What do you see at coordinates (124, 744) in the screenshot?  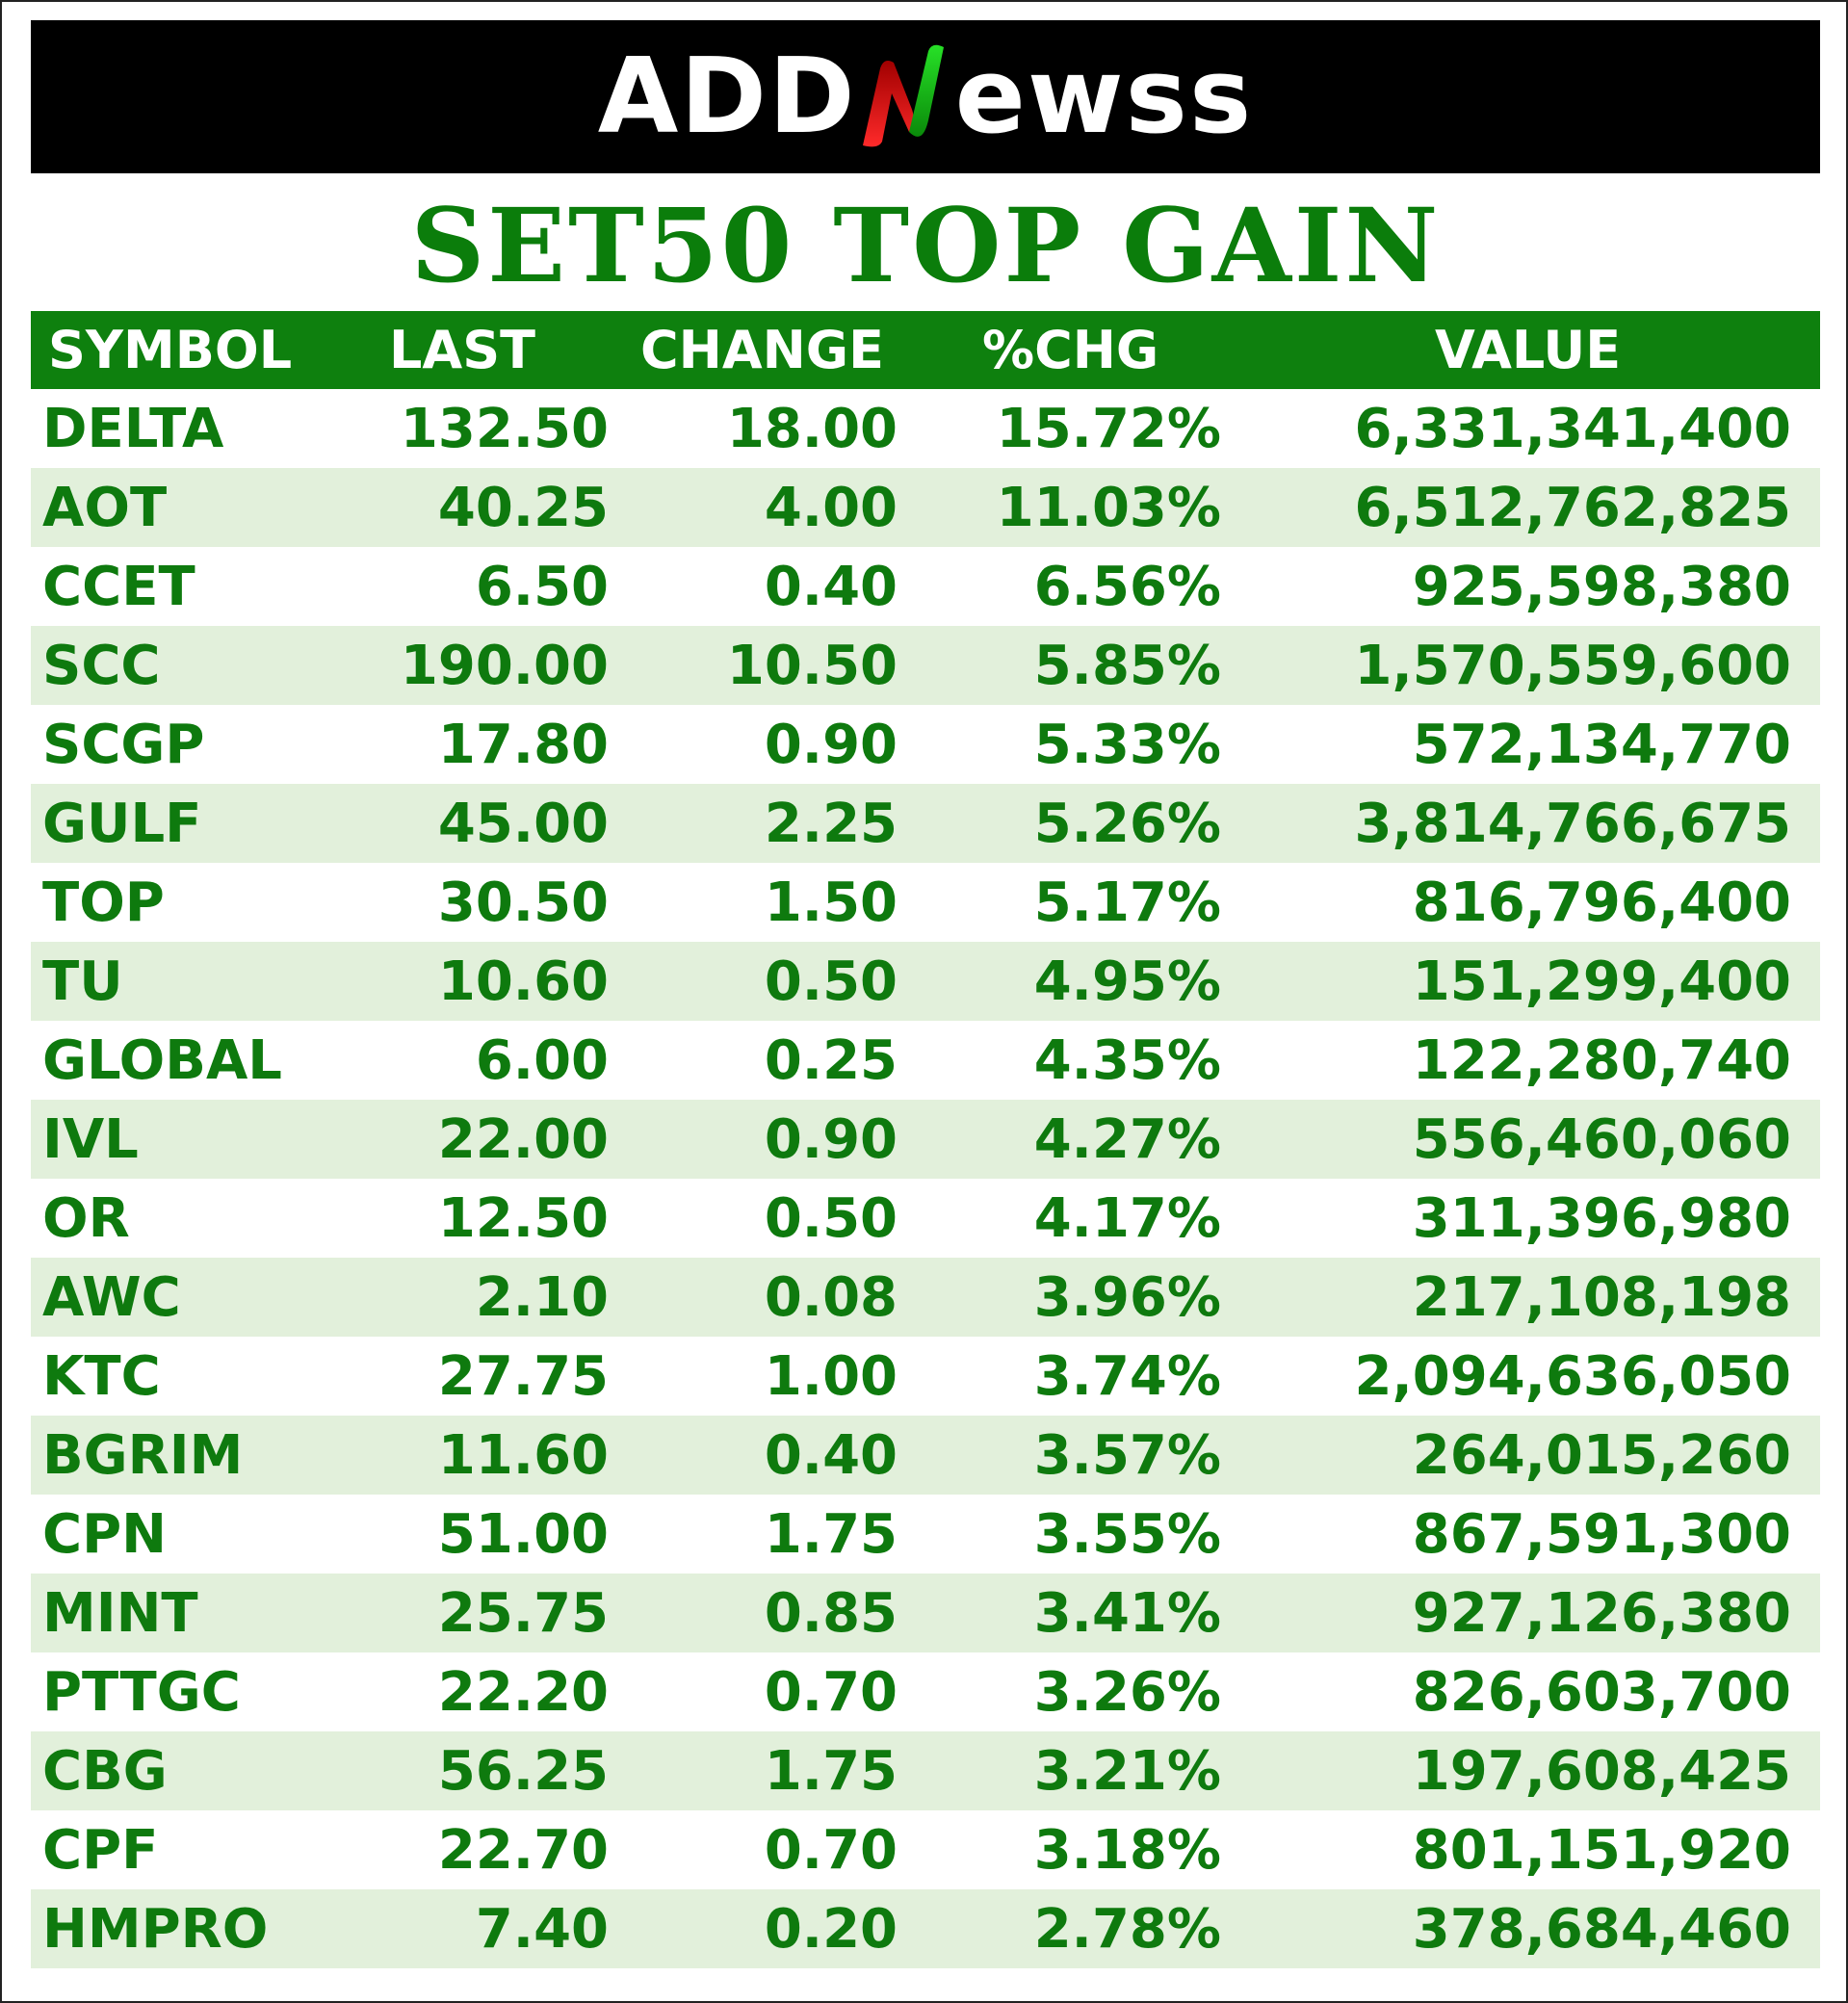 I see `cell-symbol: SCGP` at bounding box center [124, 744].